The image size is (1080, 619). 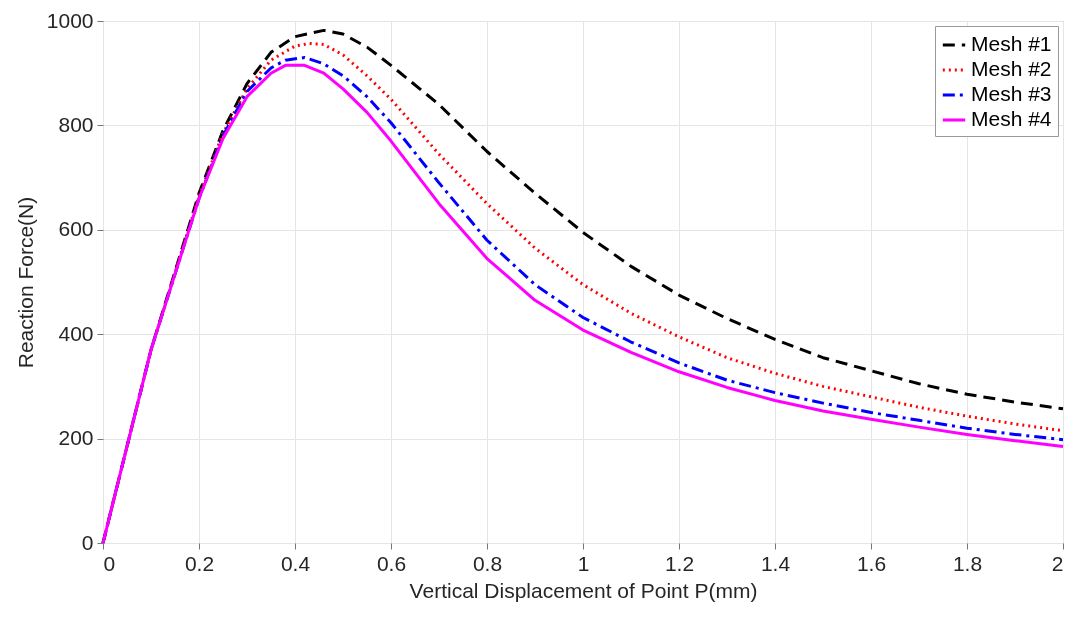 I want to click on x-tick-label: 0.8, so click(x=487, y=563).